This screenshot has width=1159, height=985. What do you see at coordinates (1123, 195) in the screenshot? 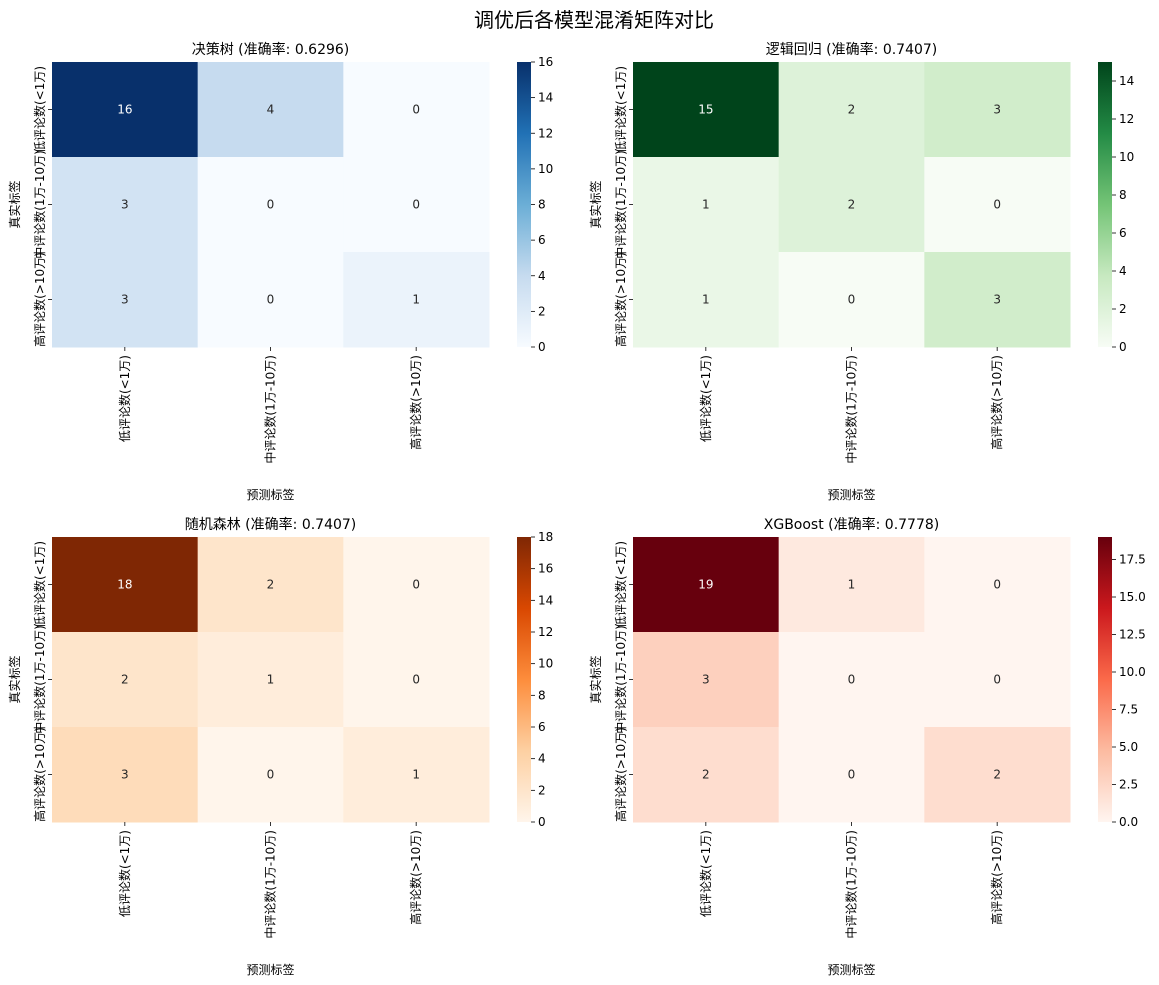
I see `colorbar-tick-label: 8` at bounding box center [1123, 195].